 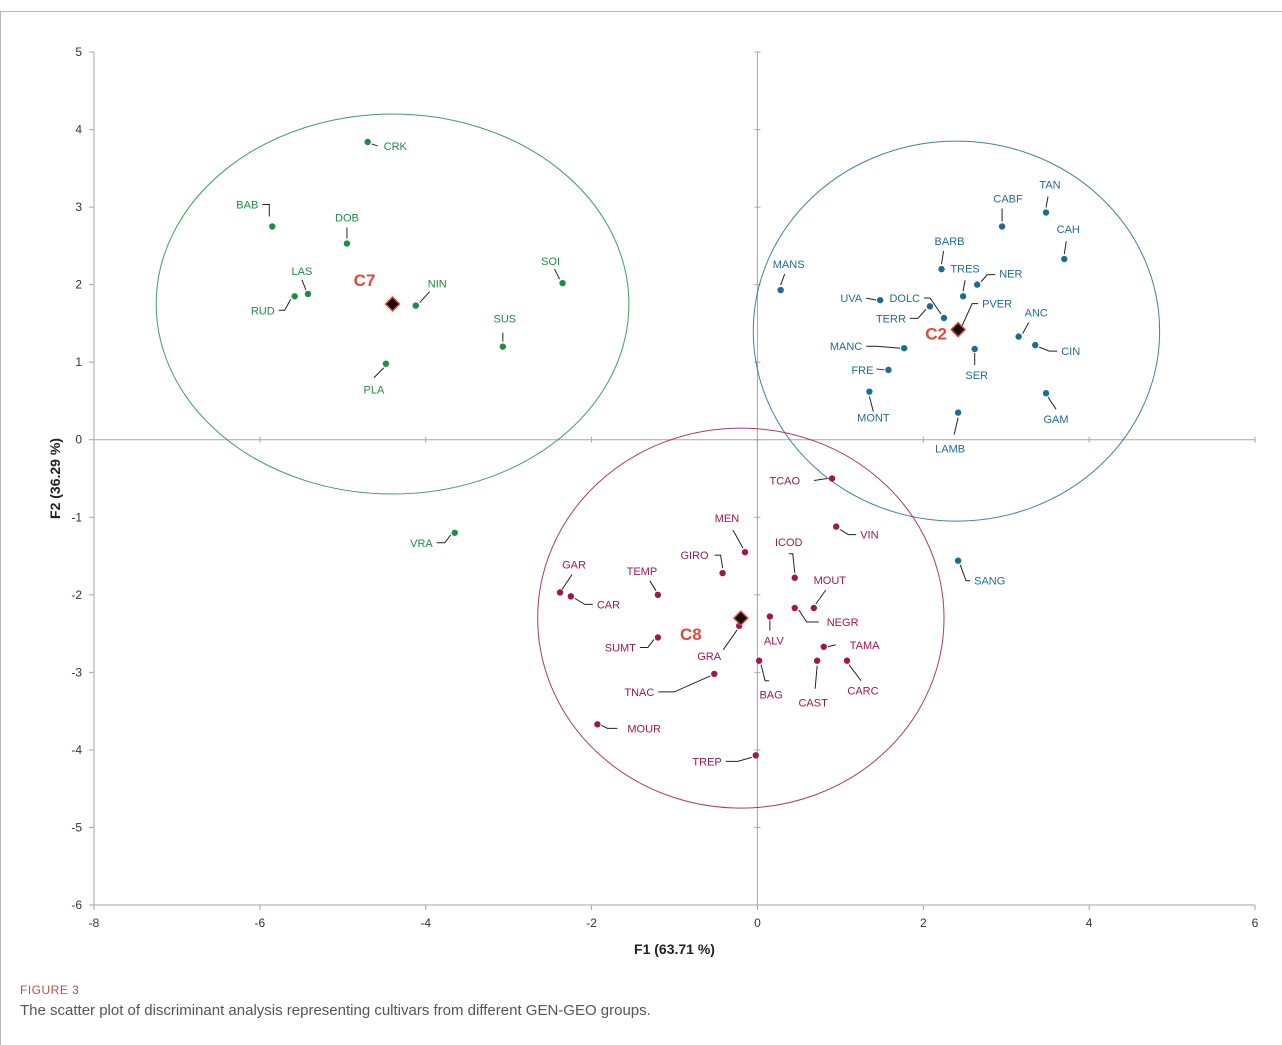 What do you see at coordinates (78, 362) in the screenshot?
I see `y-tick-label: 1` at bounding box center [78, 362].